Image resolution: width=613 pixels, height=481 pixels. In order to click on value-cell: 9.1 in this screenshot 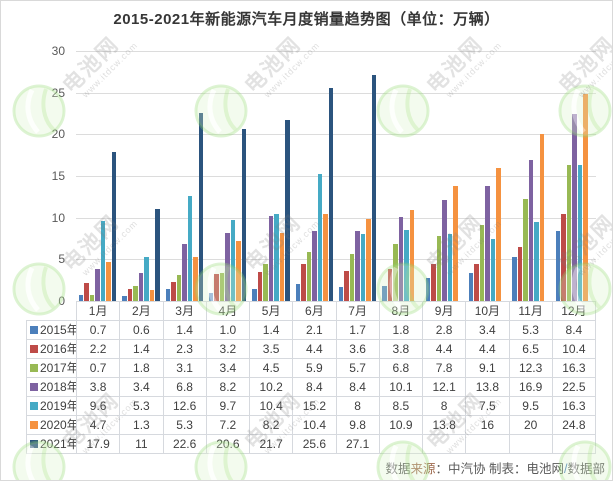, I will do `click(487, 368)`.